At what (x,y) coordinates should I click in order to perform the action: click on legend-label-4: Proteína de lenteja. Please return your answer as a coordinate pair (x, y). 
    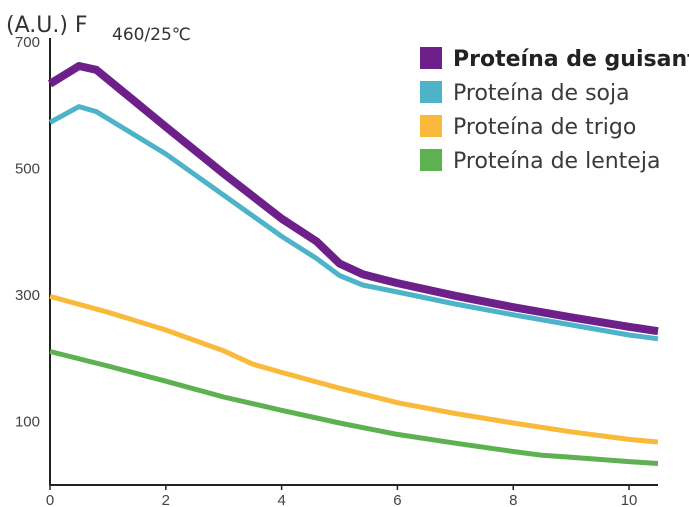
    Looking at the image, I should click on (556, 161).